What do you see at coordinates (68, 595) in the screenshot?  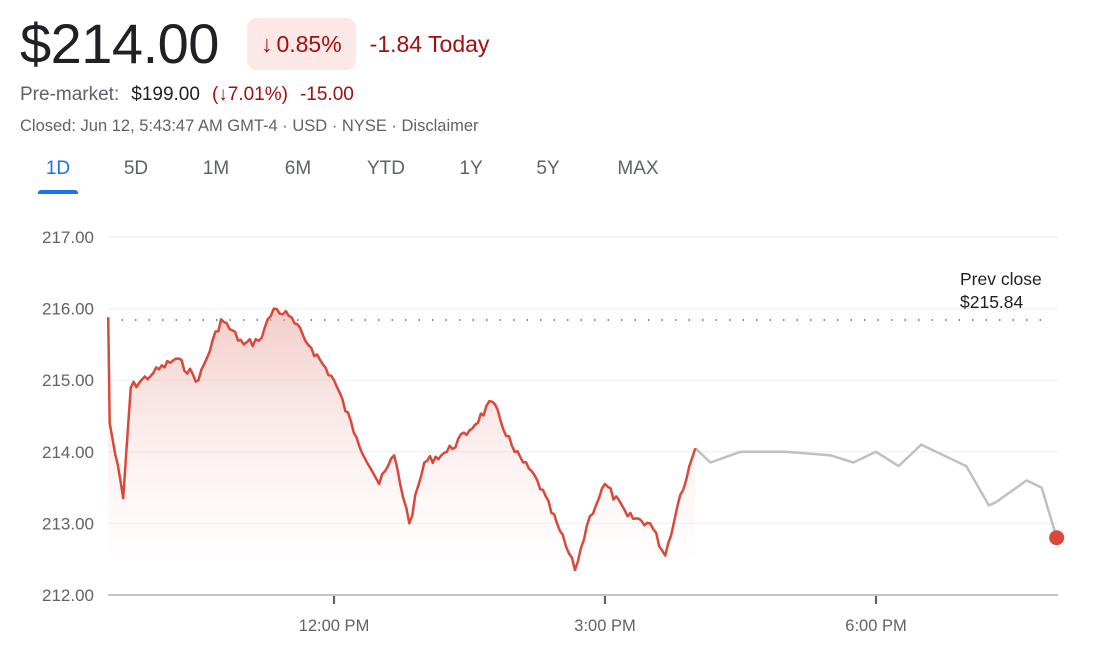 I see `y-tick-label: 212.00` at bounding box center [68, 595].